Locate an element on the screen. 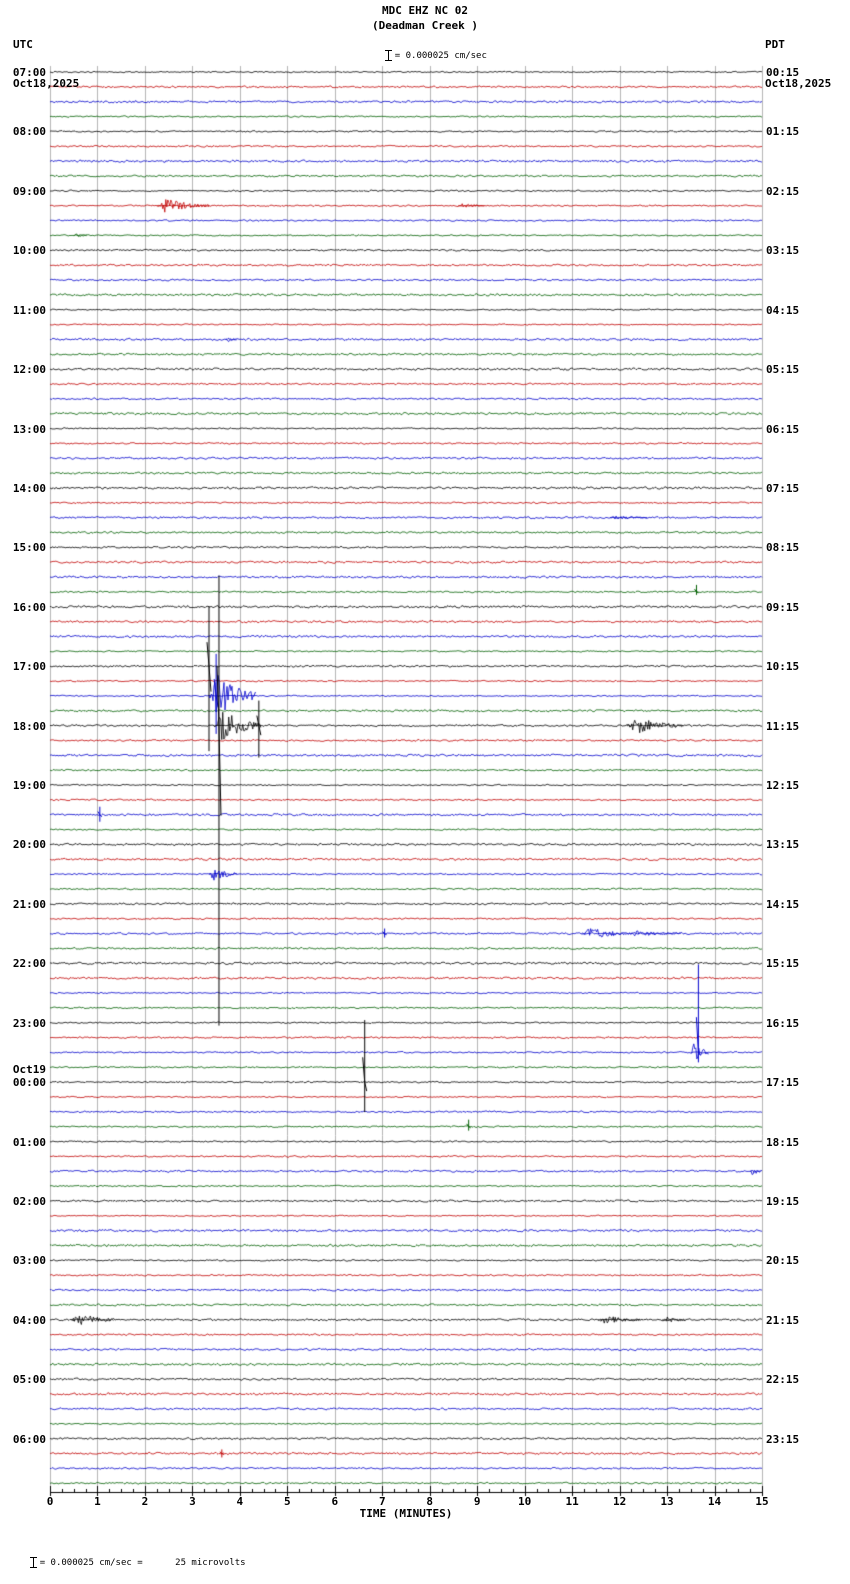 The image size is (850, 1584). x-tick-label: 11 is located at coordinates (572, 1501).